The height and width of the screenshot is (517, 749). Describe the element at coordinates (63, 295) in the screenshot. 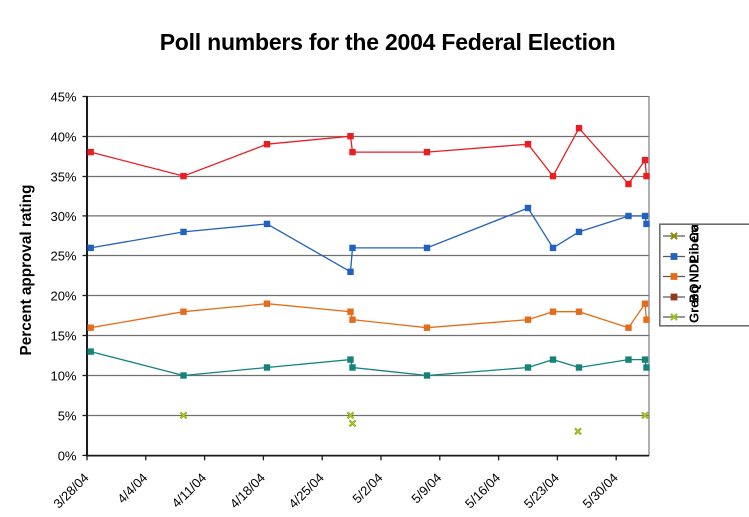

I see `svg-text: 20%` at that location.